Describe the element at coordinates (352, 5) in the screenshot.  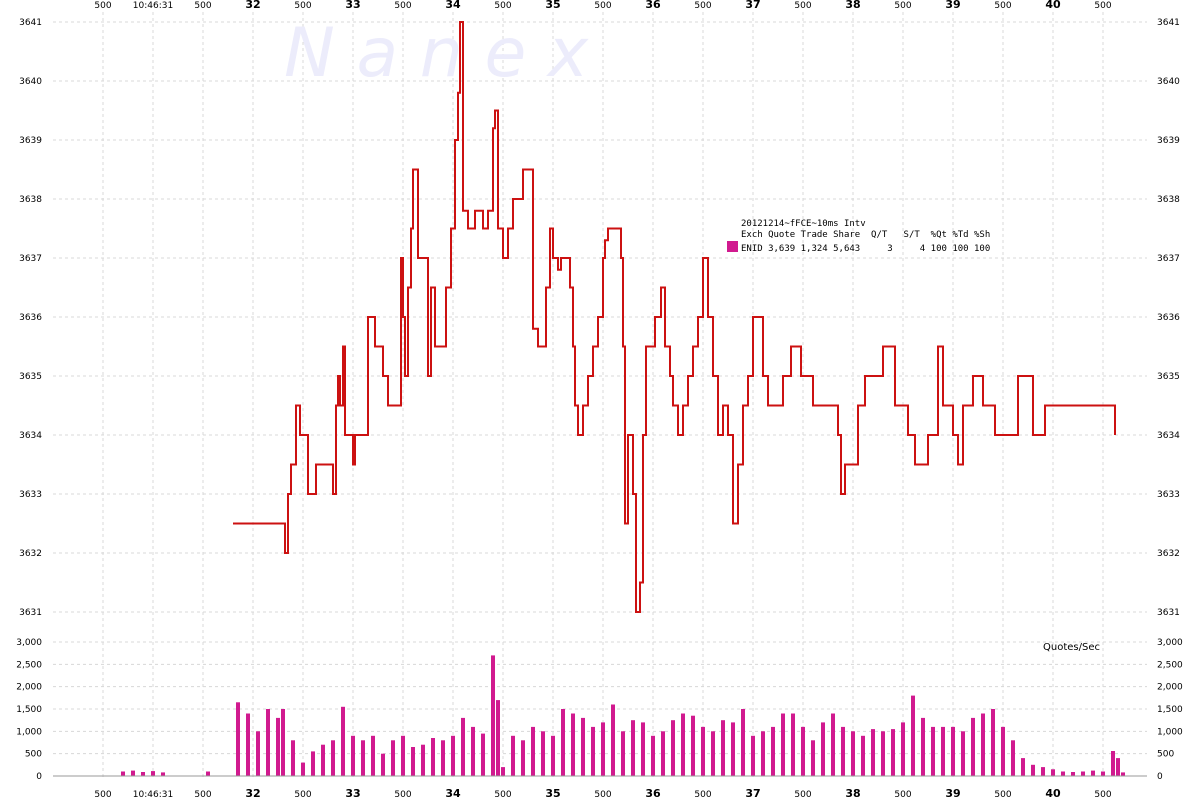
I see `x-tick-label-top: 33` at that location.